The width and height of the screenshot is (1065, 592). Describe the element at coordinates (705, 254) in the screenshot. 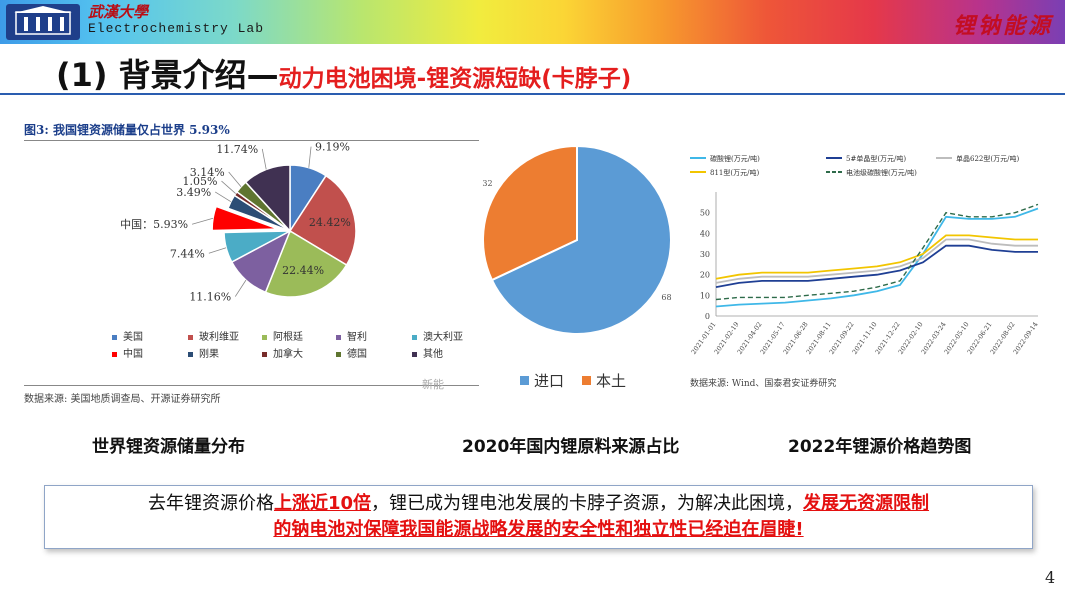

I see `price-ytick-3: 30` at that location.